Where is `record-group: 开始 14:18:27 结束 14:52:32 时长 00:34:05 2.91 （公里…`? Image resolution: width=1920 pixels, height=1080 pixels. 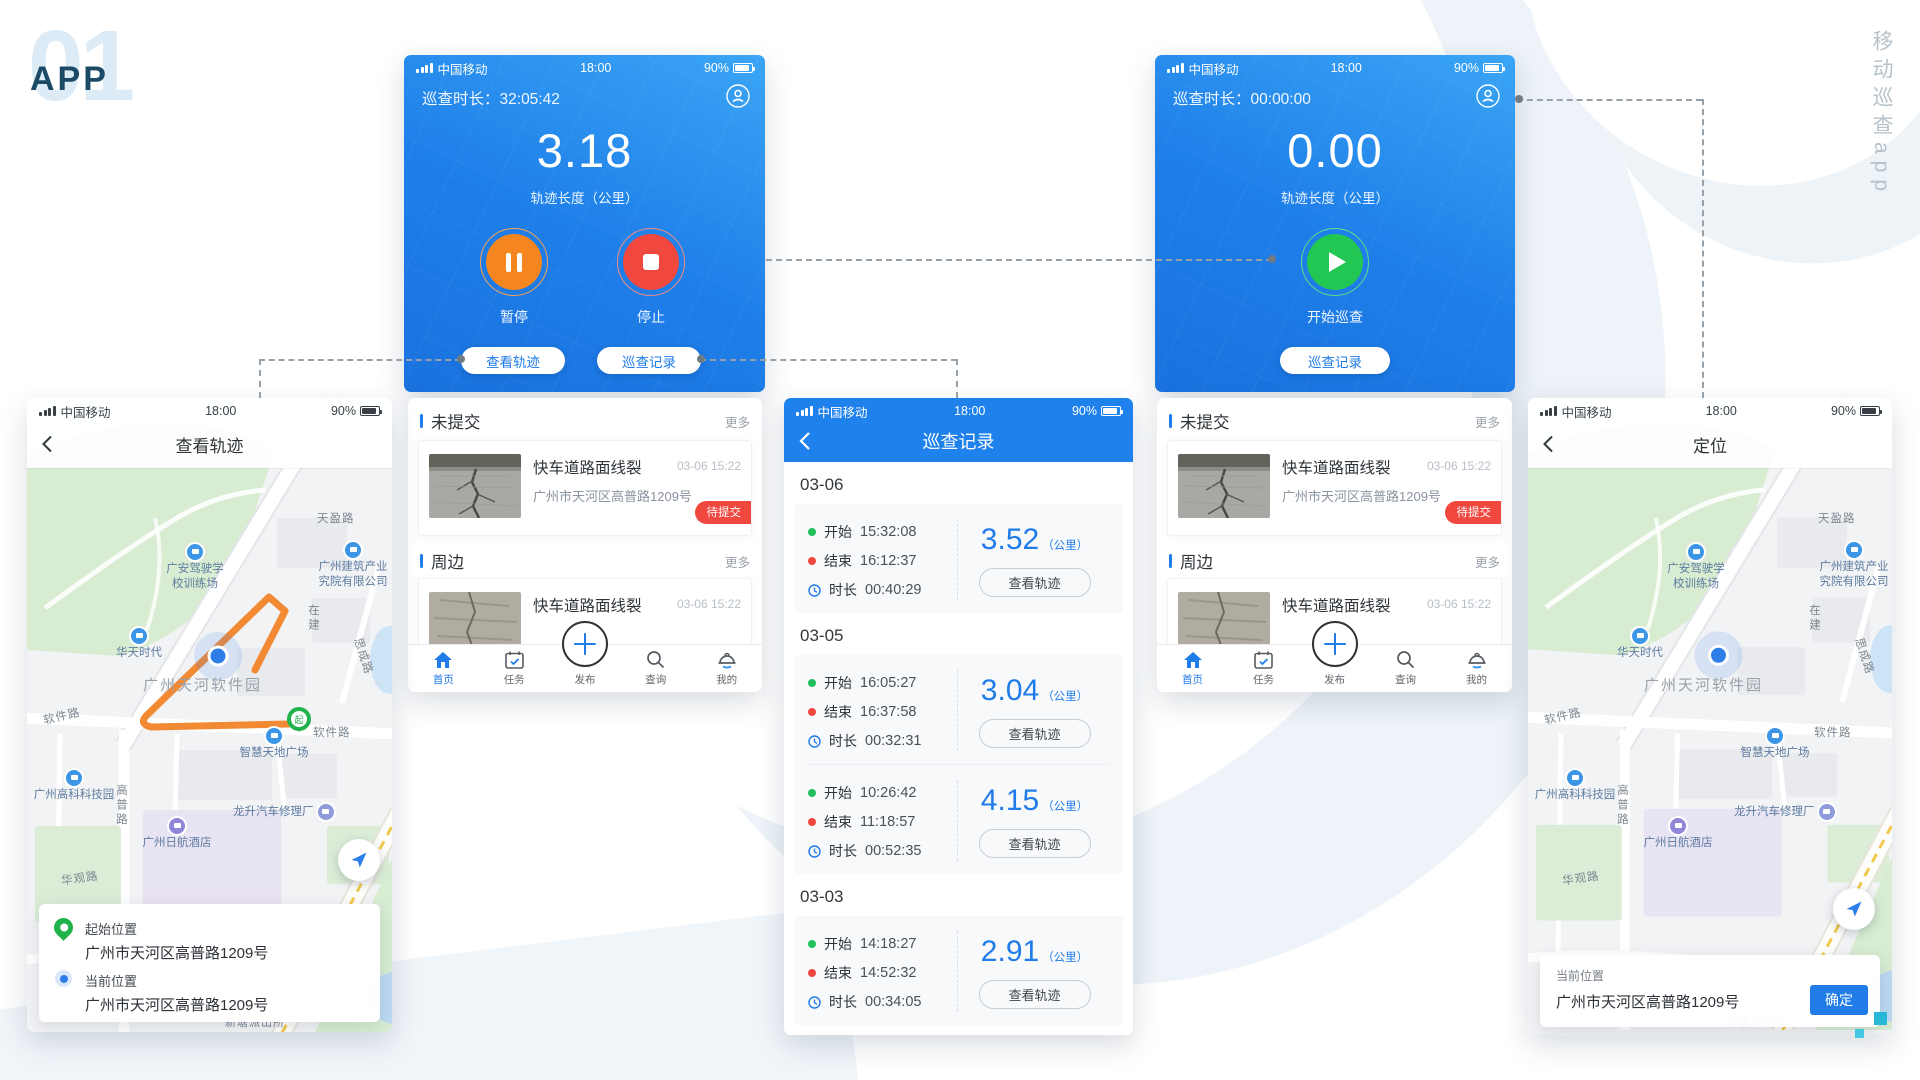
record-group: 开始 14:18:27 结束 14:52:32 时长 00:34:05 2.91 （公里… is located at coordinates (958, 970).